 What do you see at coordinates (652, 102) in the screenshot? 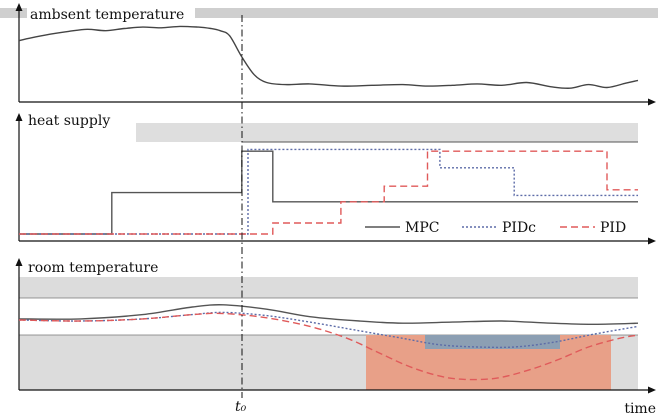
I see `x-axis-arrow-ambient` at bounding box center [652, 102].